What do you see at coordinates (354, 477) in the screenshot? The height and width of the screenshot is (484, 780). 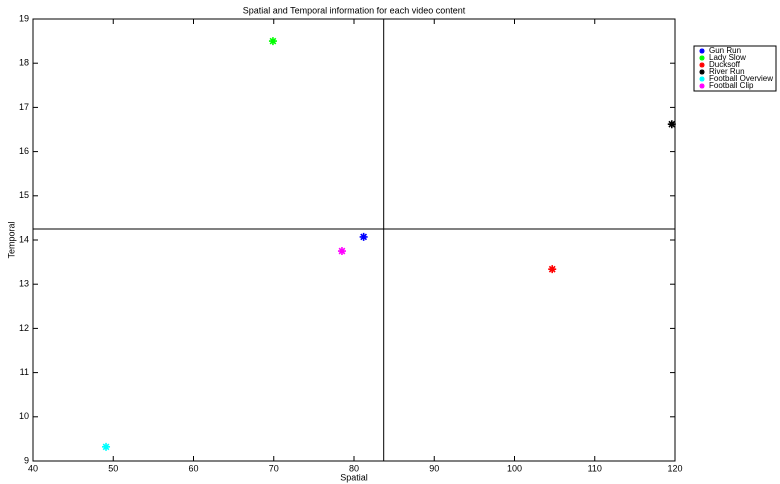 I see `x-axis-label: Spatial` at bounding box center [354, 477].